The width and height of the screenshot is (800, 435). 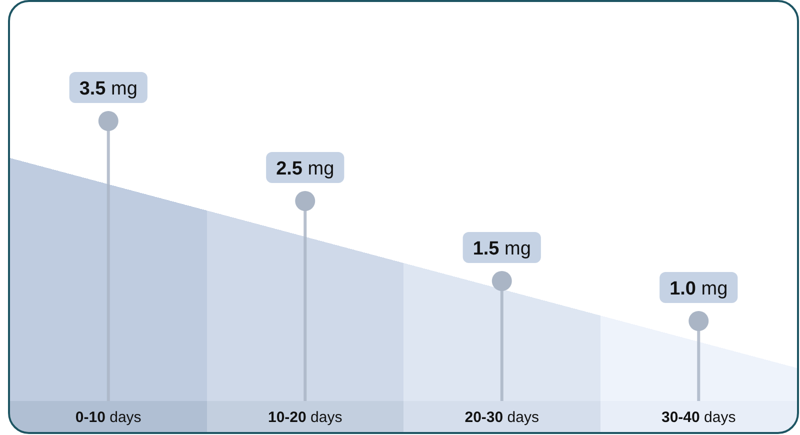 I want to click on data-label: 2.5 mg, so click(x=305, y=169).